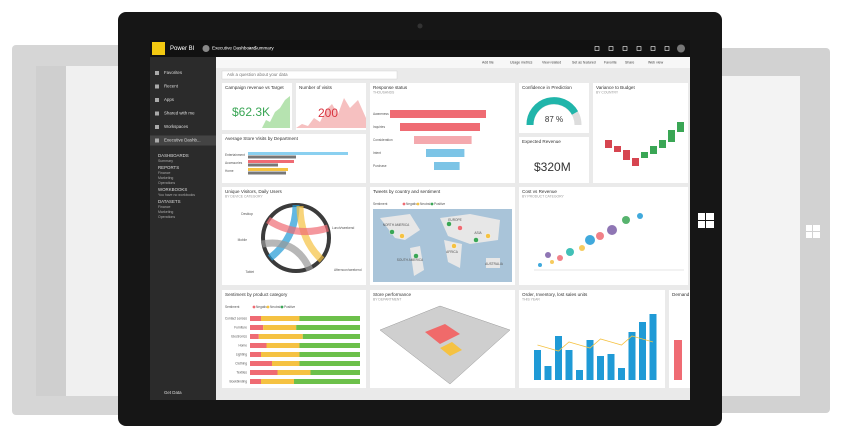 This screenshot has height=442, width=845. I want to click on toolbar-button: Set as featured, so click(584, 62).